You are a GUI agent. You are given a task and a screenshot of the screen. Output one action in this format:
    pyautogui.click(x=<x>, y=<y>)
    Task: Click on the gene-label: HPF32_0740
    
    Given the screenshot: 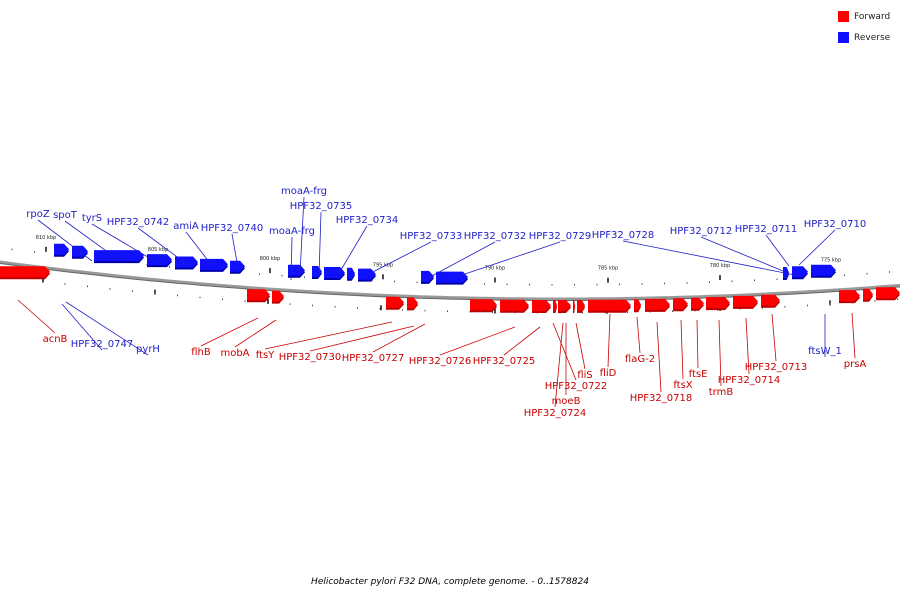 What is the action you would take?
    pyautogui.click(x=232, y=228)
    